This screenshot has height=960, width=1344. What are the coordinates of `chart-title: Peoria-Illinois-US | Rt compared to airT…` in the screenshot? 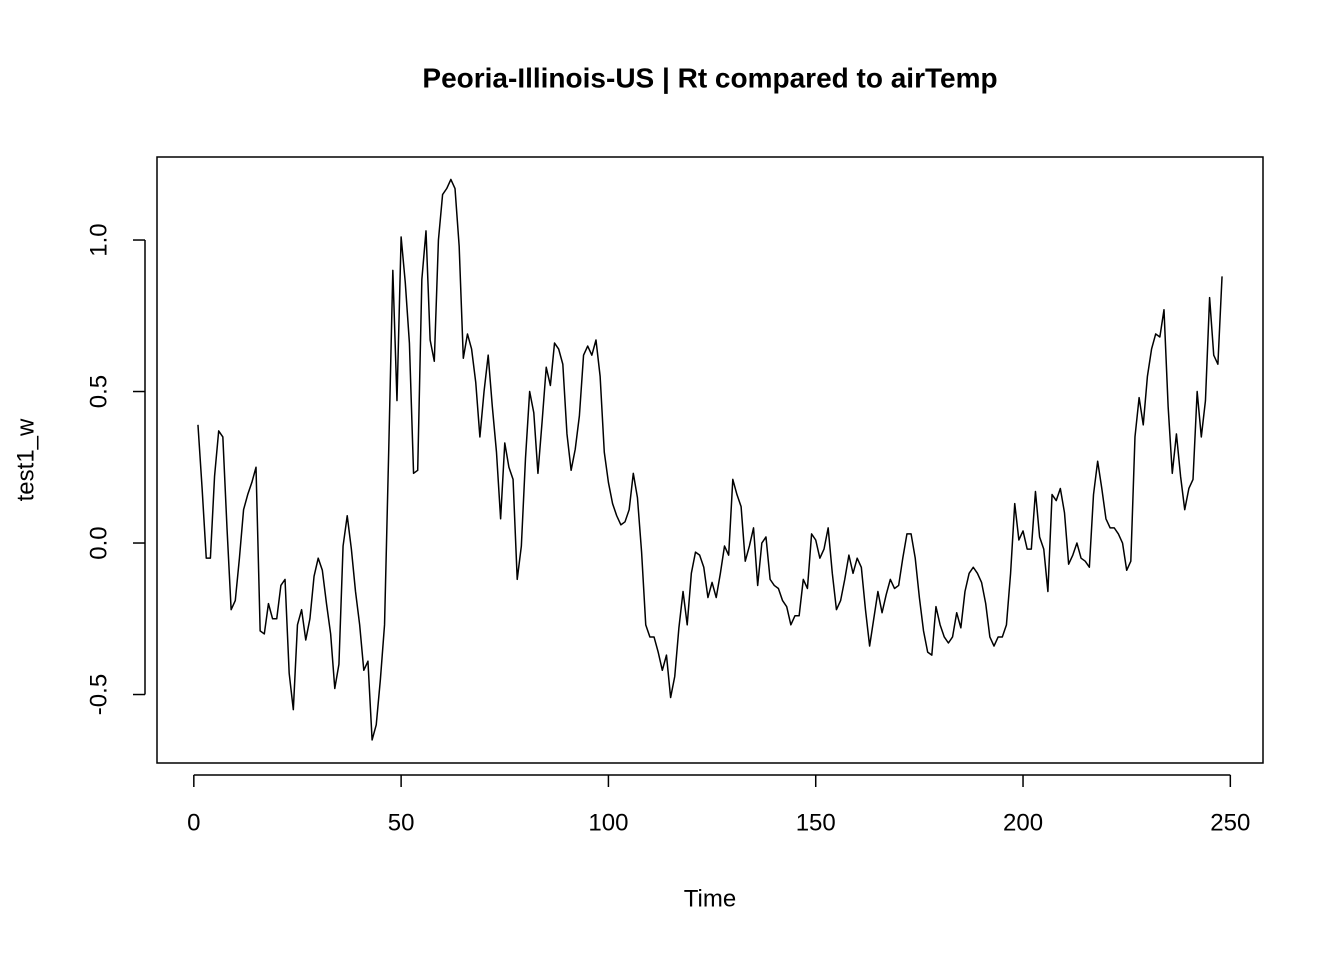 It's located at (709, 77).